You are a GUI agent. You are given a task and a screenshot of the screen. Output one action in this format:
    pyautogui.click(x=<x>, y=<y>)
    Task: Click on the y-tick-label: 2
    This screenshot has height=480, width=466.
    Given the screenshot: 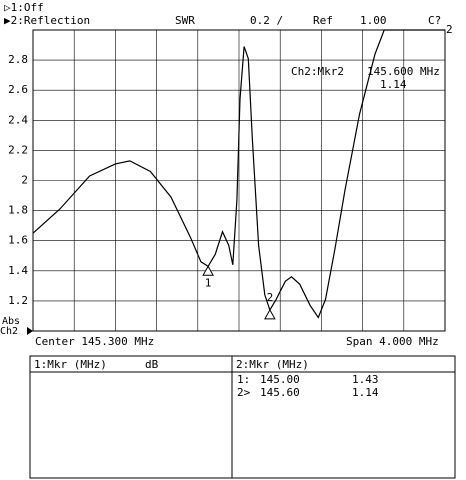 What is the action you would take?
    pyautogui.click(x=24, y=180)
    